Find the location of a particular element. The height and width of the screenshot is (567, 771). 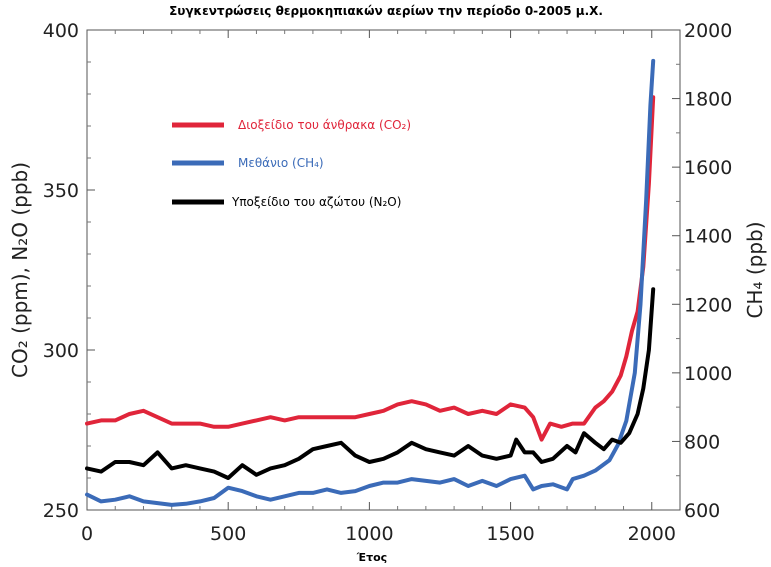

y-left-tick-label: 250 is located at coordinates (61, 511).